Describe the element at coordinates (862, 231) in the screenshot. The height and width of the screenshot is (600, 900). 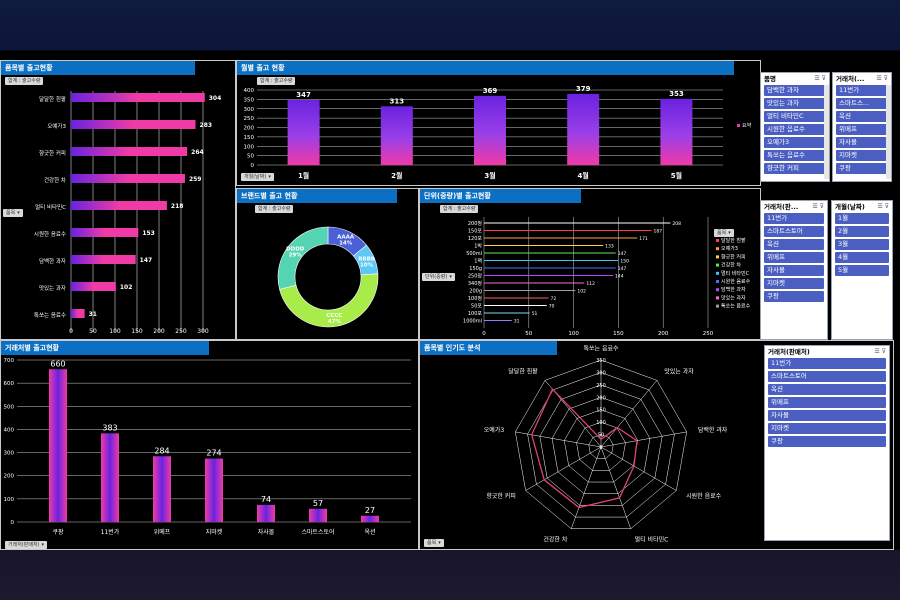
I see `slicer-item: 2월` at that location.